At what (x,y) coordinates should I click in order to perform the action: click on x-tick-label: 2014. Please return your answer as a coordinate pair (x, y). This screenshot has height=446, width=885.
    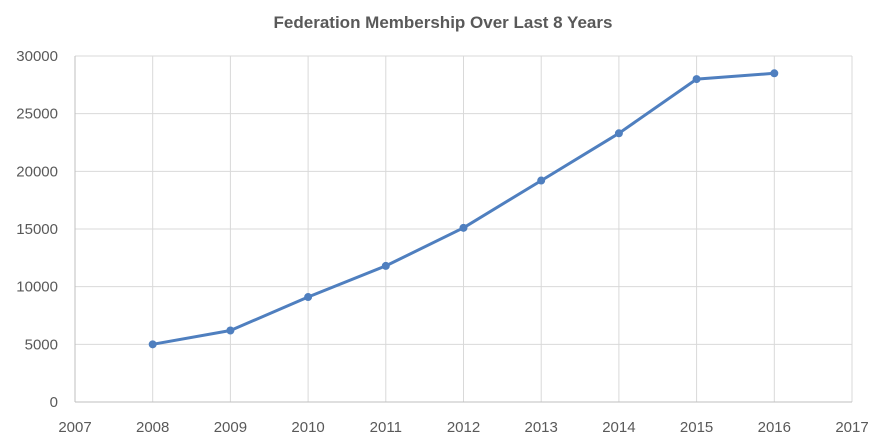
    Looking at the image, I should click on (618, 427).